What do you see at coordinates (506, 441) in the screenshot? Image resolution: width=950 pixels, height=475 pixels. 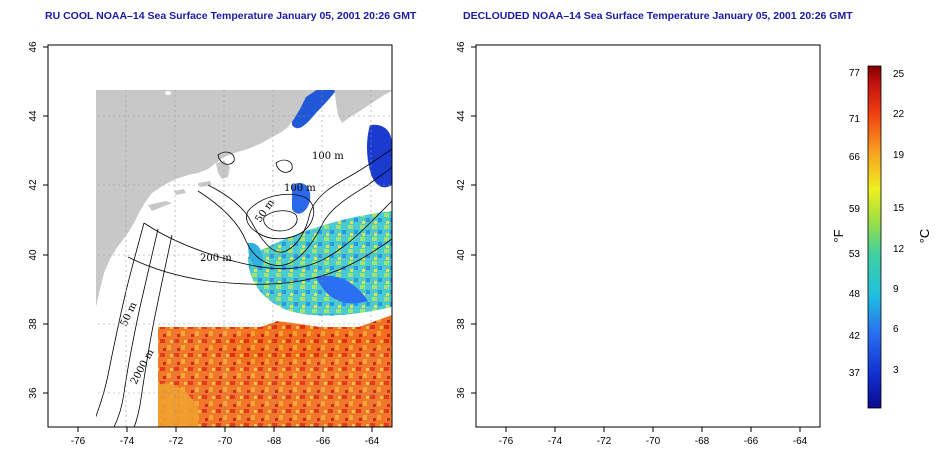 I see `right-x-tick: -76` at bounding box center [506, 441].